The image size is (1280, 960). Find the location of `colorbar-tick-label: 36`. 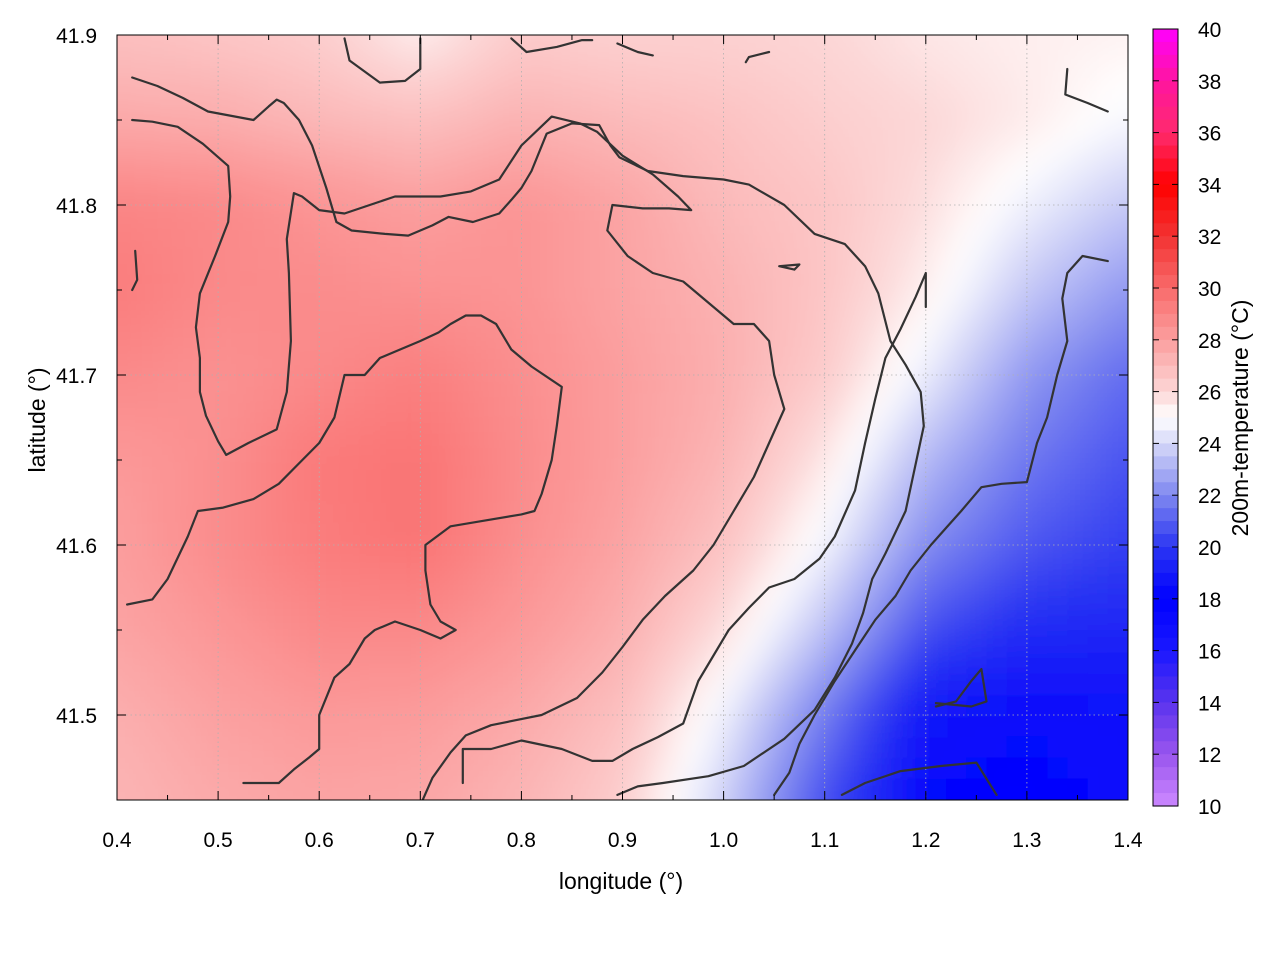

colorbar-tick-label: 36 is located at coordinates (1209, 134).